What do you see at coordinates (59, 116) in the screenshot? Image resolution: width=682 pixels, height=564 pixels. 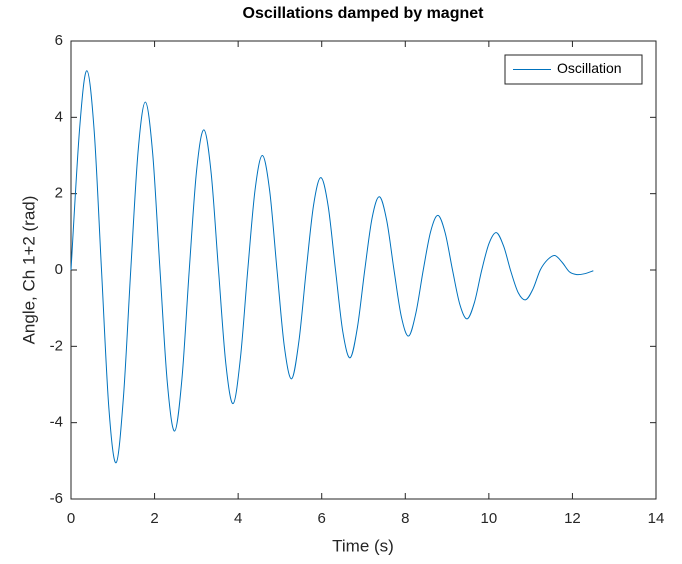 I see `y-tick-label: 4` at bounding box center [59, 116].